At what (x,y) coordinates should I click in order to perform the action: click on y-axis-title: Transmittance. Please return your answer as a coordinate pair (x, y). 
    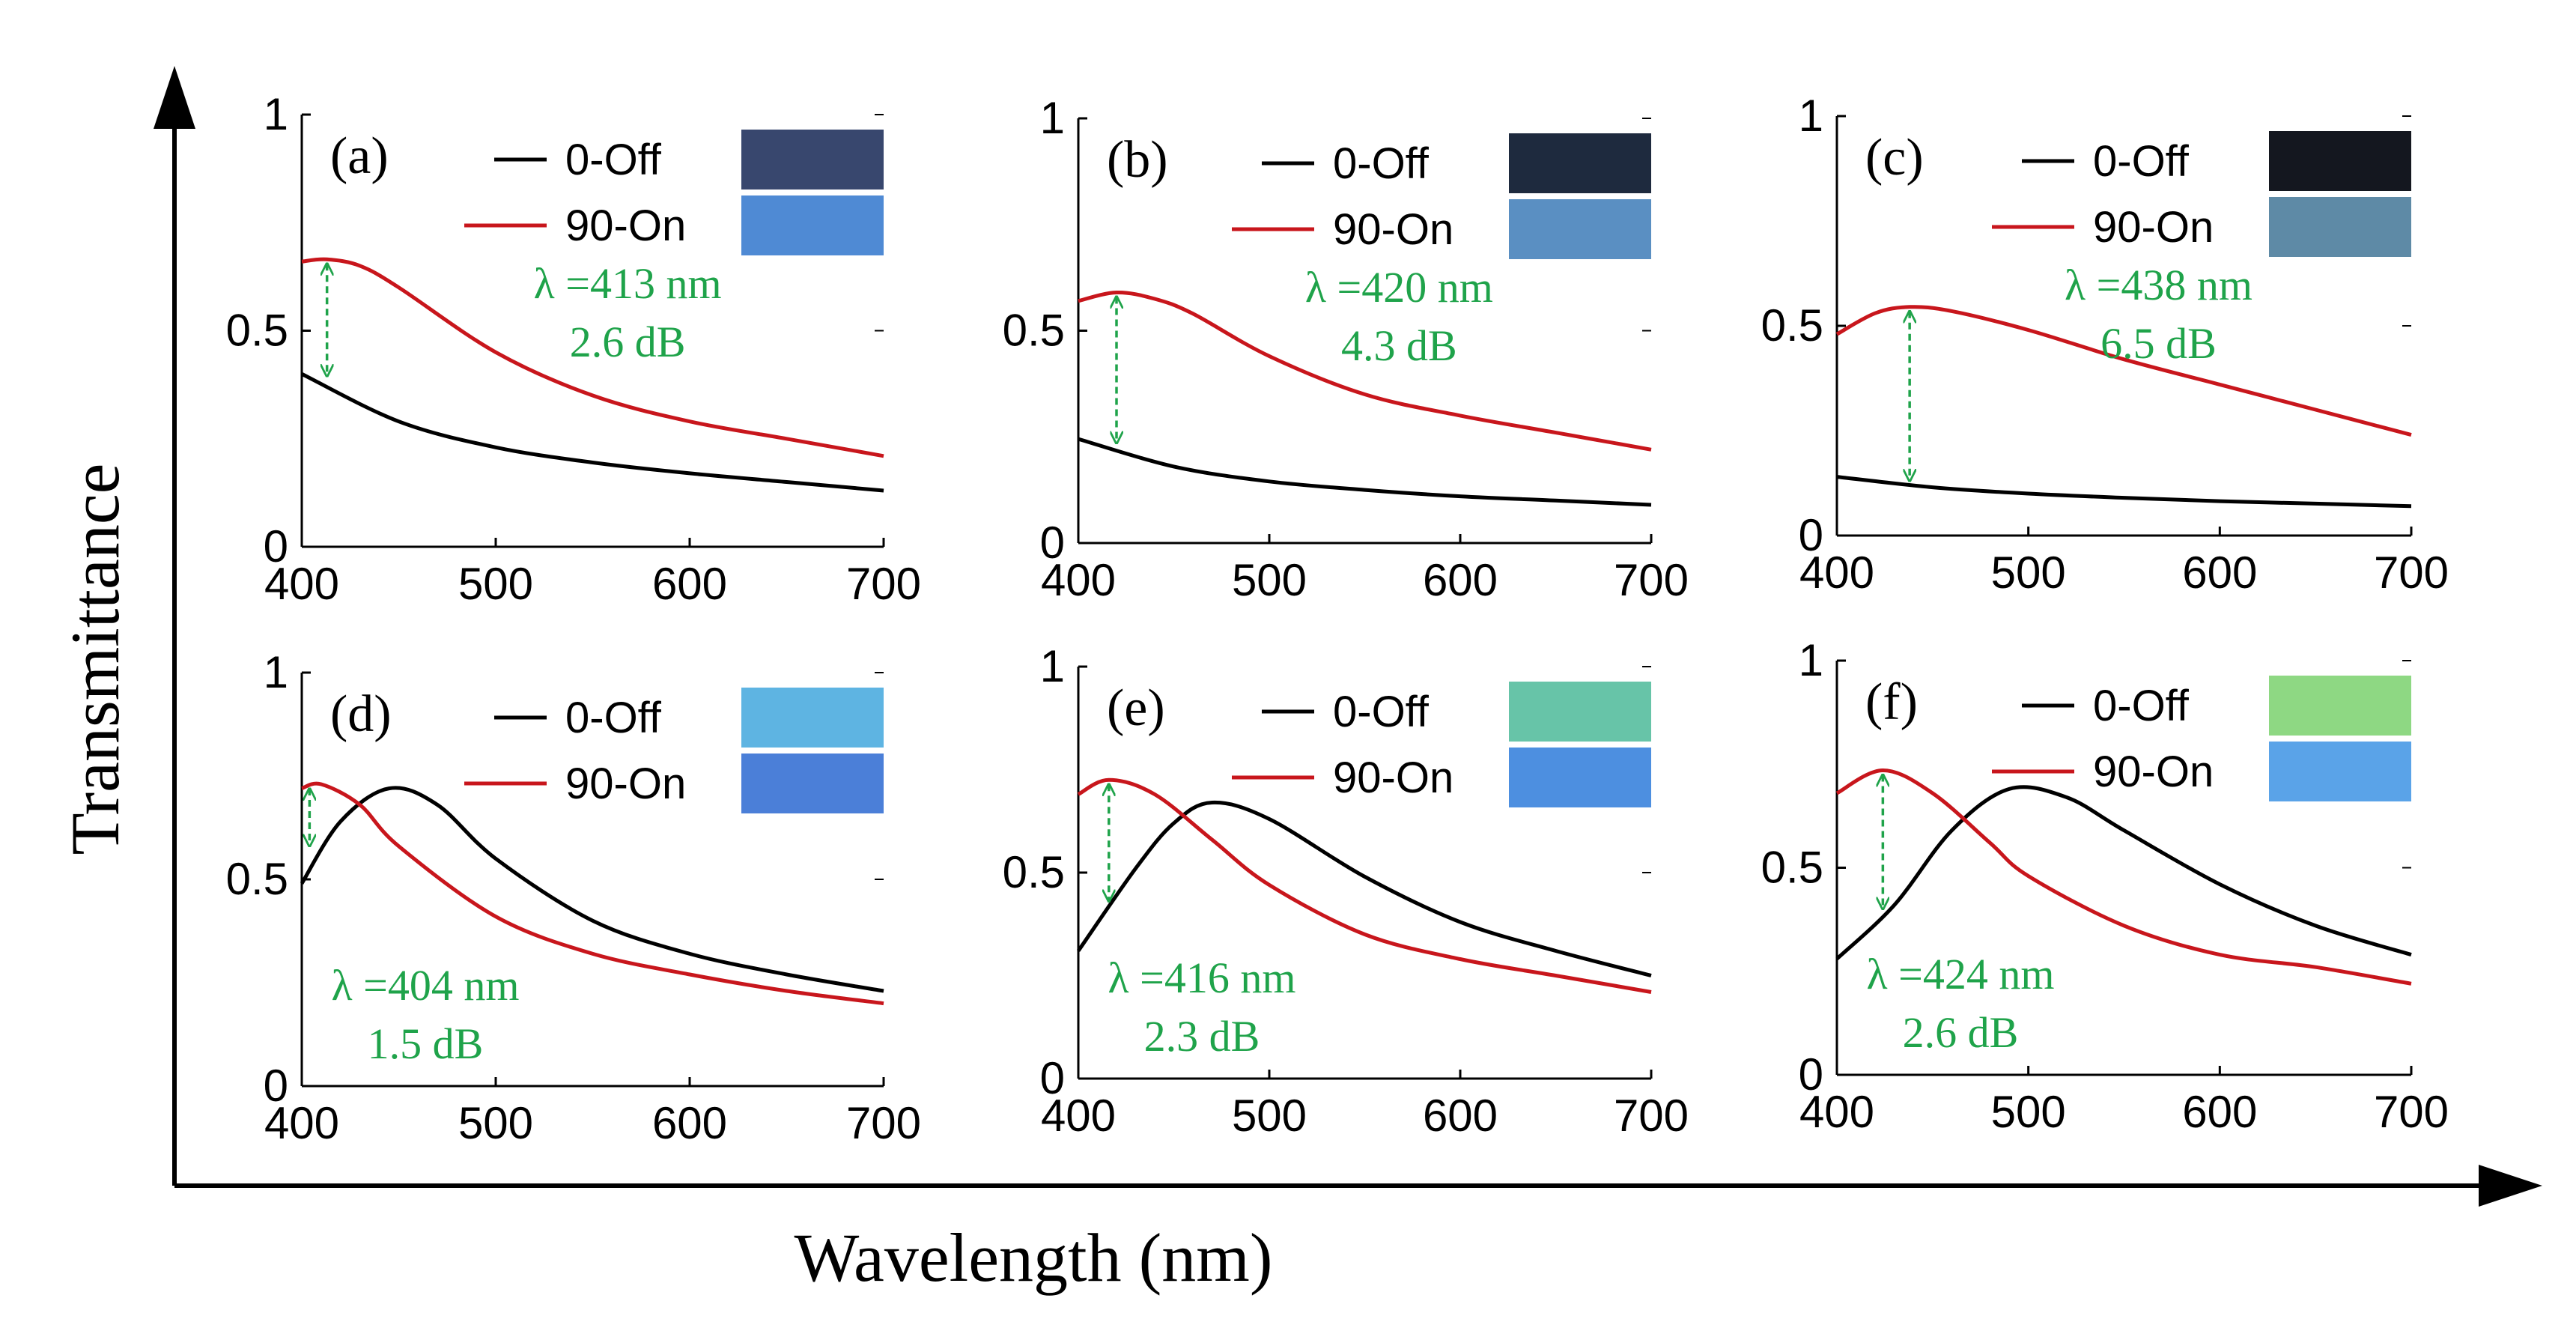
    Looking at the image, I should click on (95, 659).